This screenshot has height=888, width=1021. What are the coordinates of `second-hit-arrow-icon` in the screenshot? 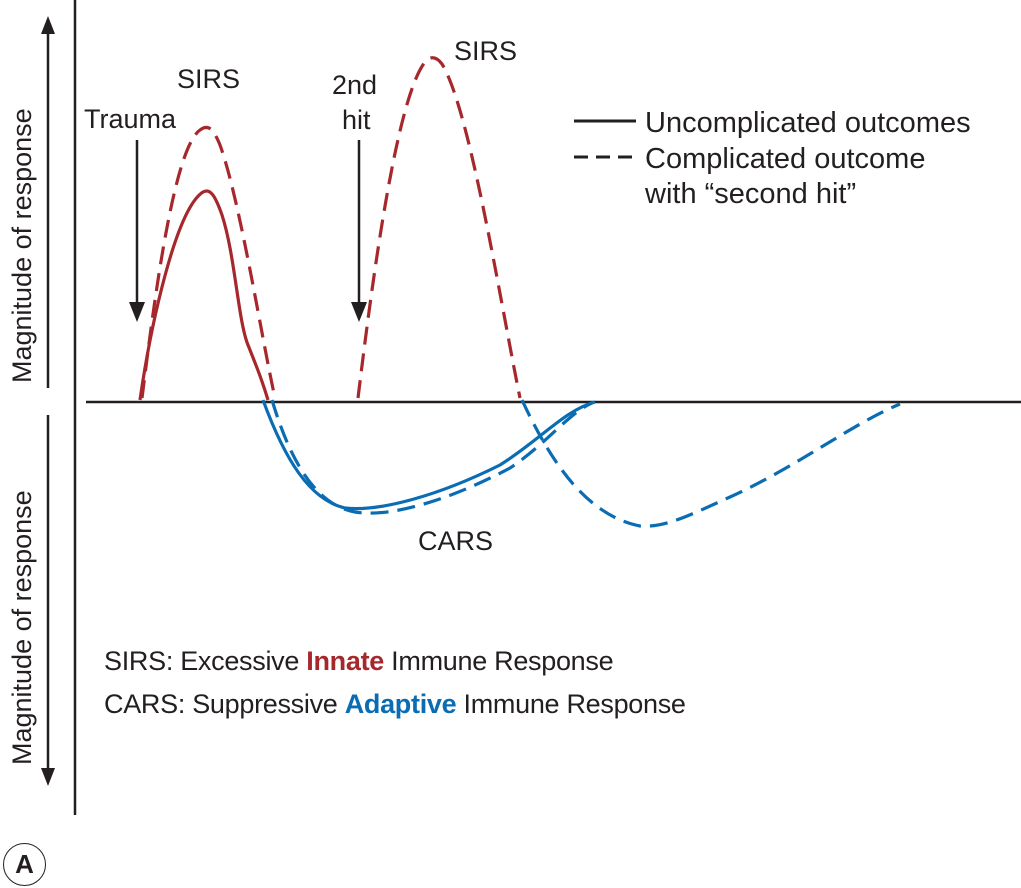 It's located at (359, 231).